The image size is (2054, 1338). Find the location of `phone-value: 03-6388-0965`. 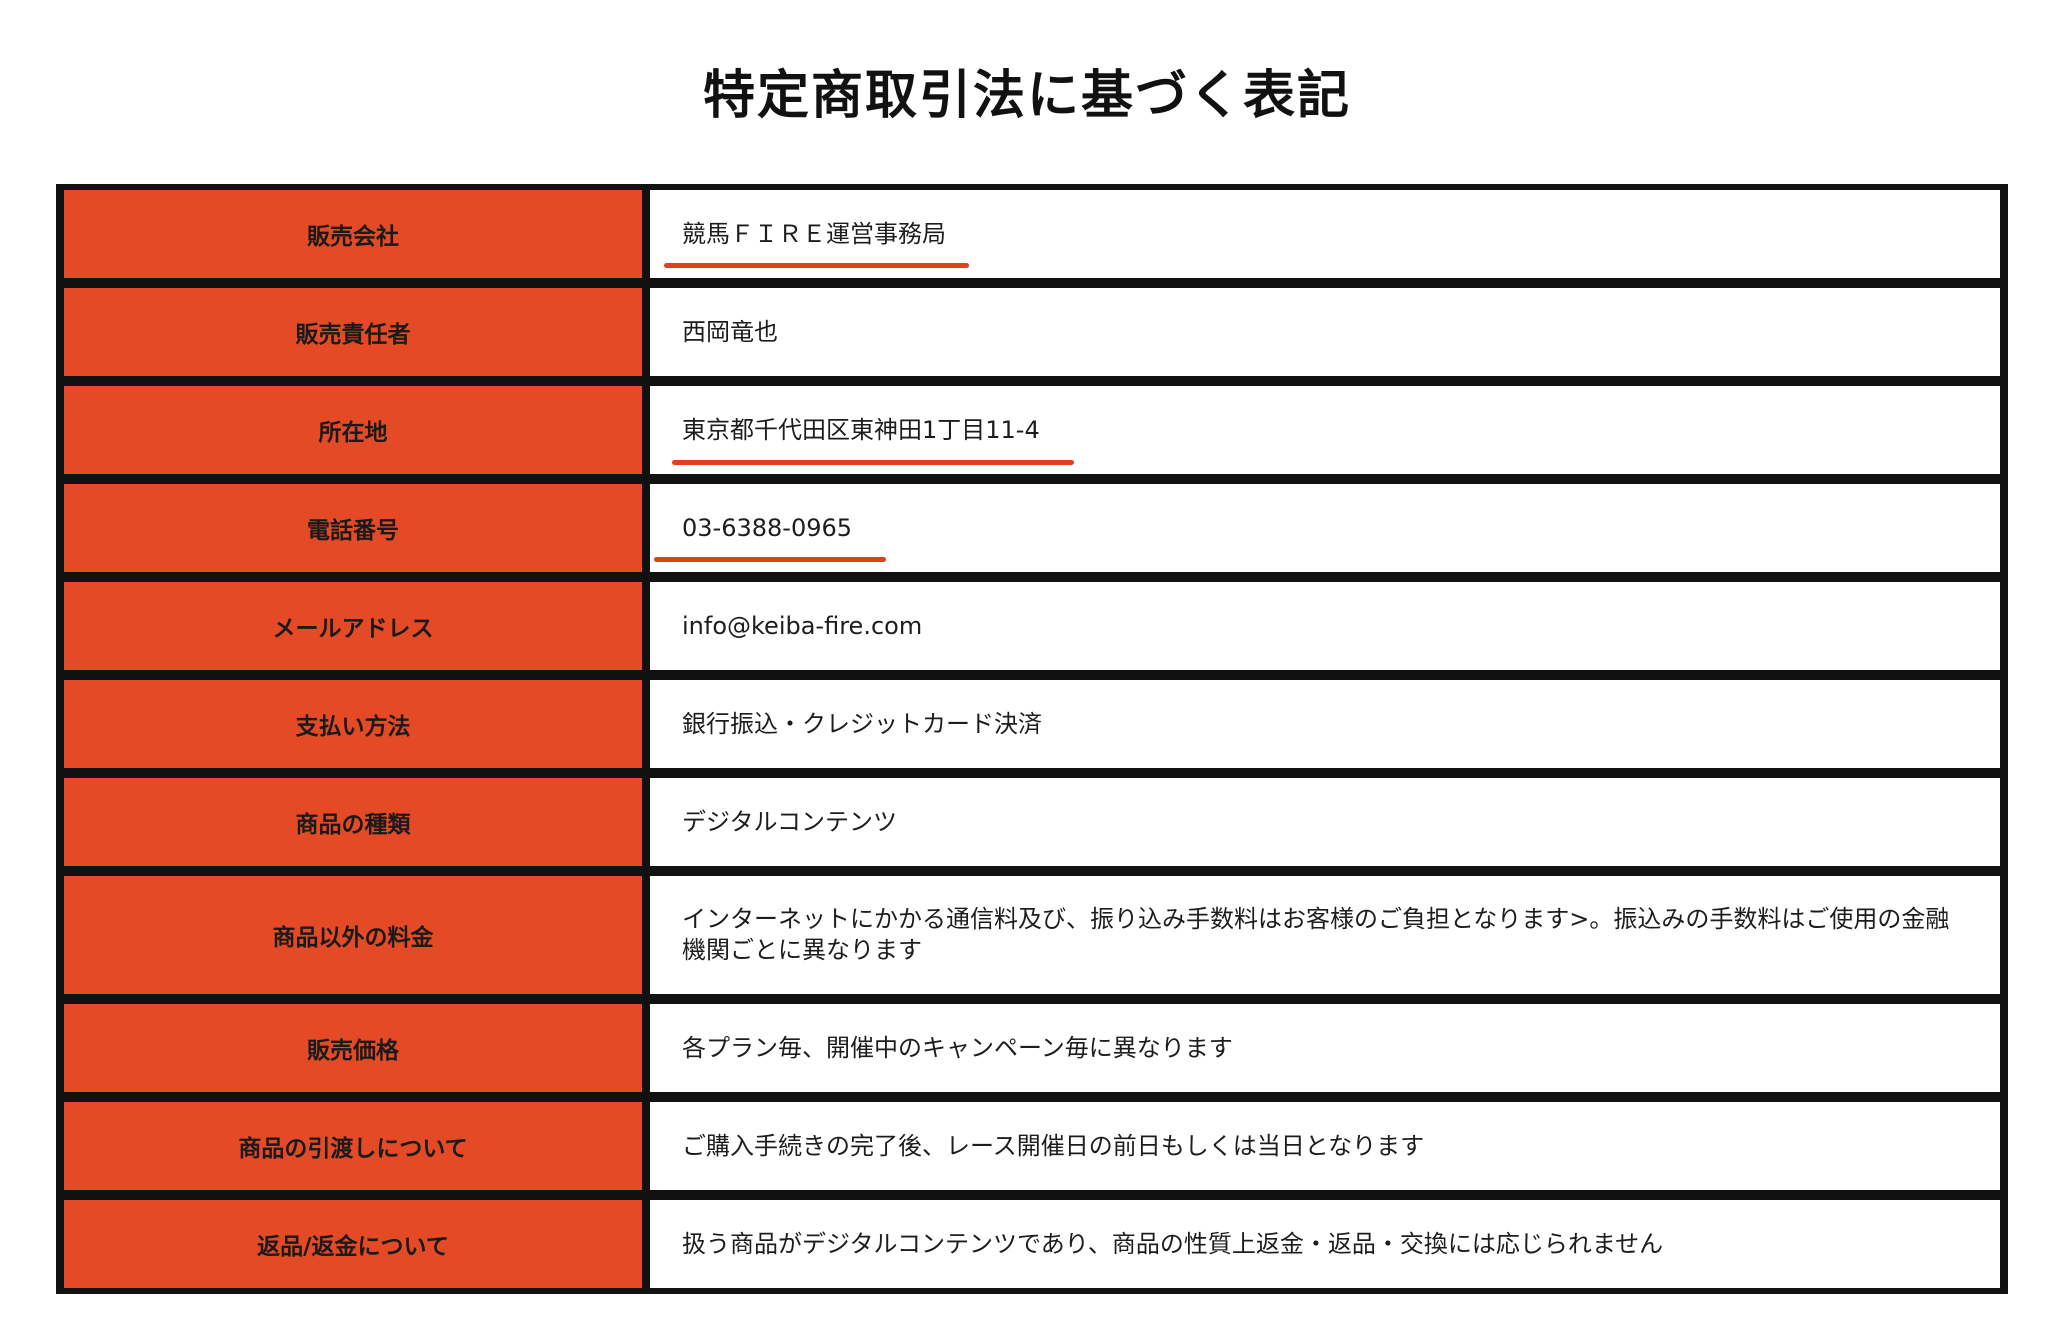

phone-value: 03-6388-0965 is located at coordinates (767, 527).